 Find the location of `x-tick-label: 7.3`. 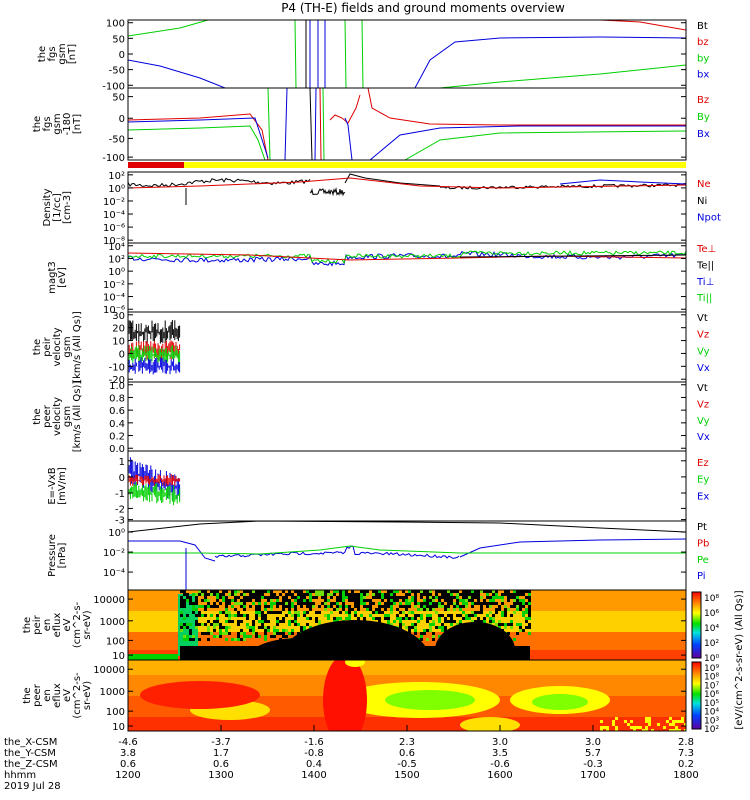

x-tick-label: 7.3 is located at coordinates (686, 753).